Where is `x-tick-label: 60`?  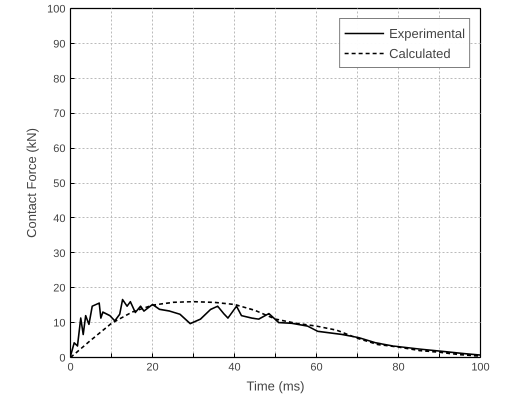
x-tick-label: 60 is located at coordinates (316, 368).